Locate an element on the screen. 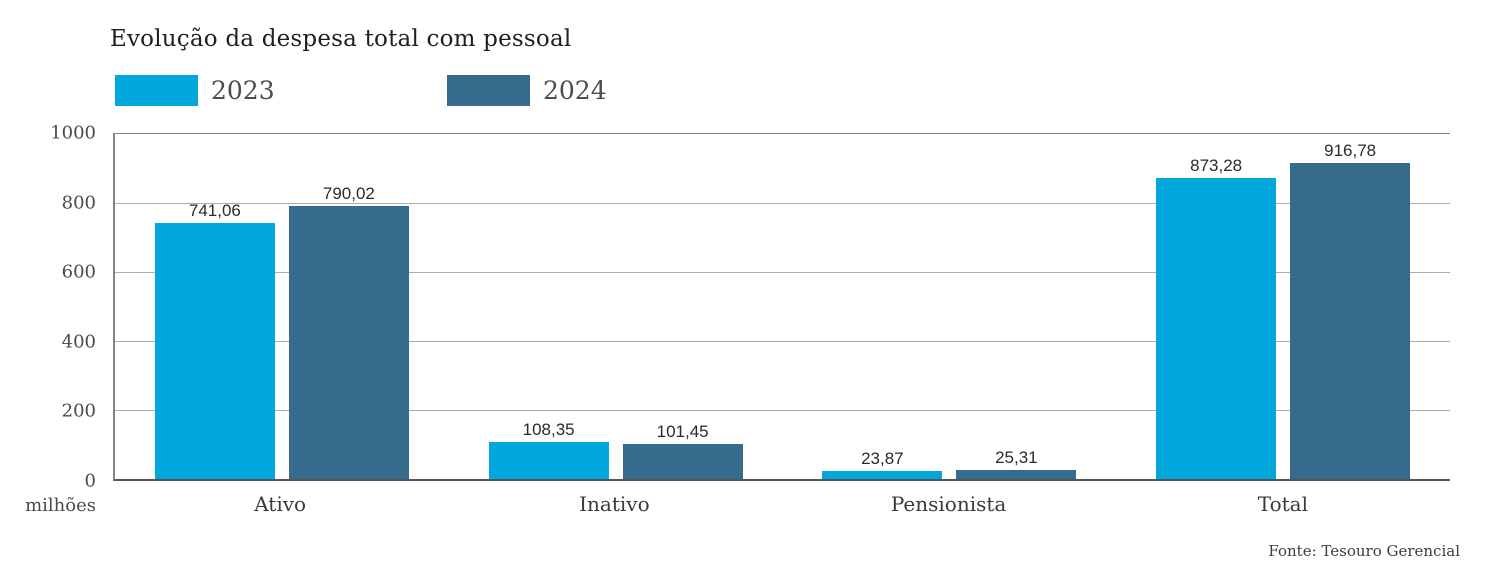 Image resolution: width=1502 pixels, height=570 pixels. y-axis: 1000 800 600 400 200 0 is located at coordinates (48, 307).